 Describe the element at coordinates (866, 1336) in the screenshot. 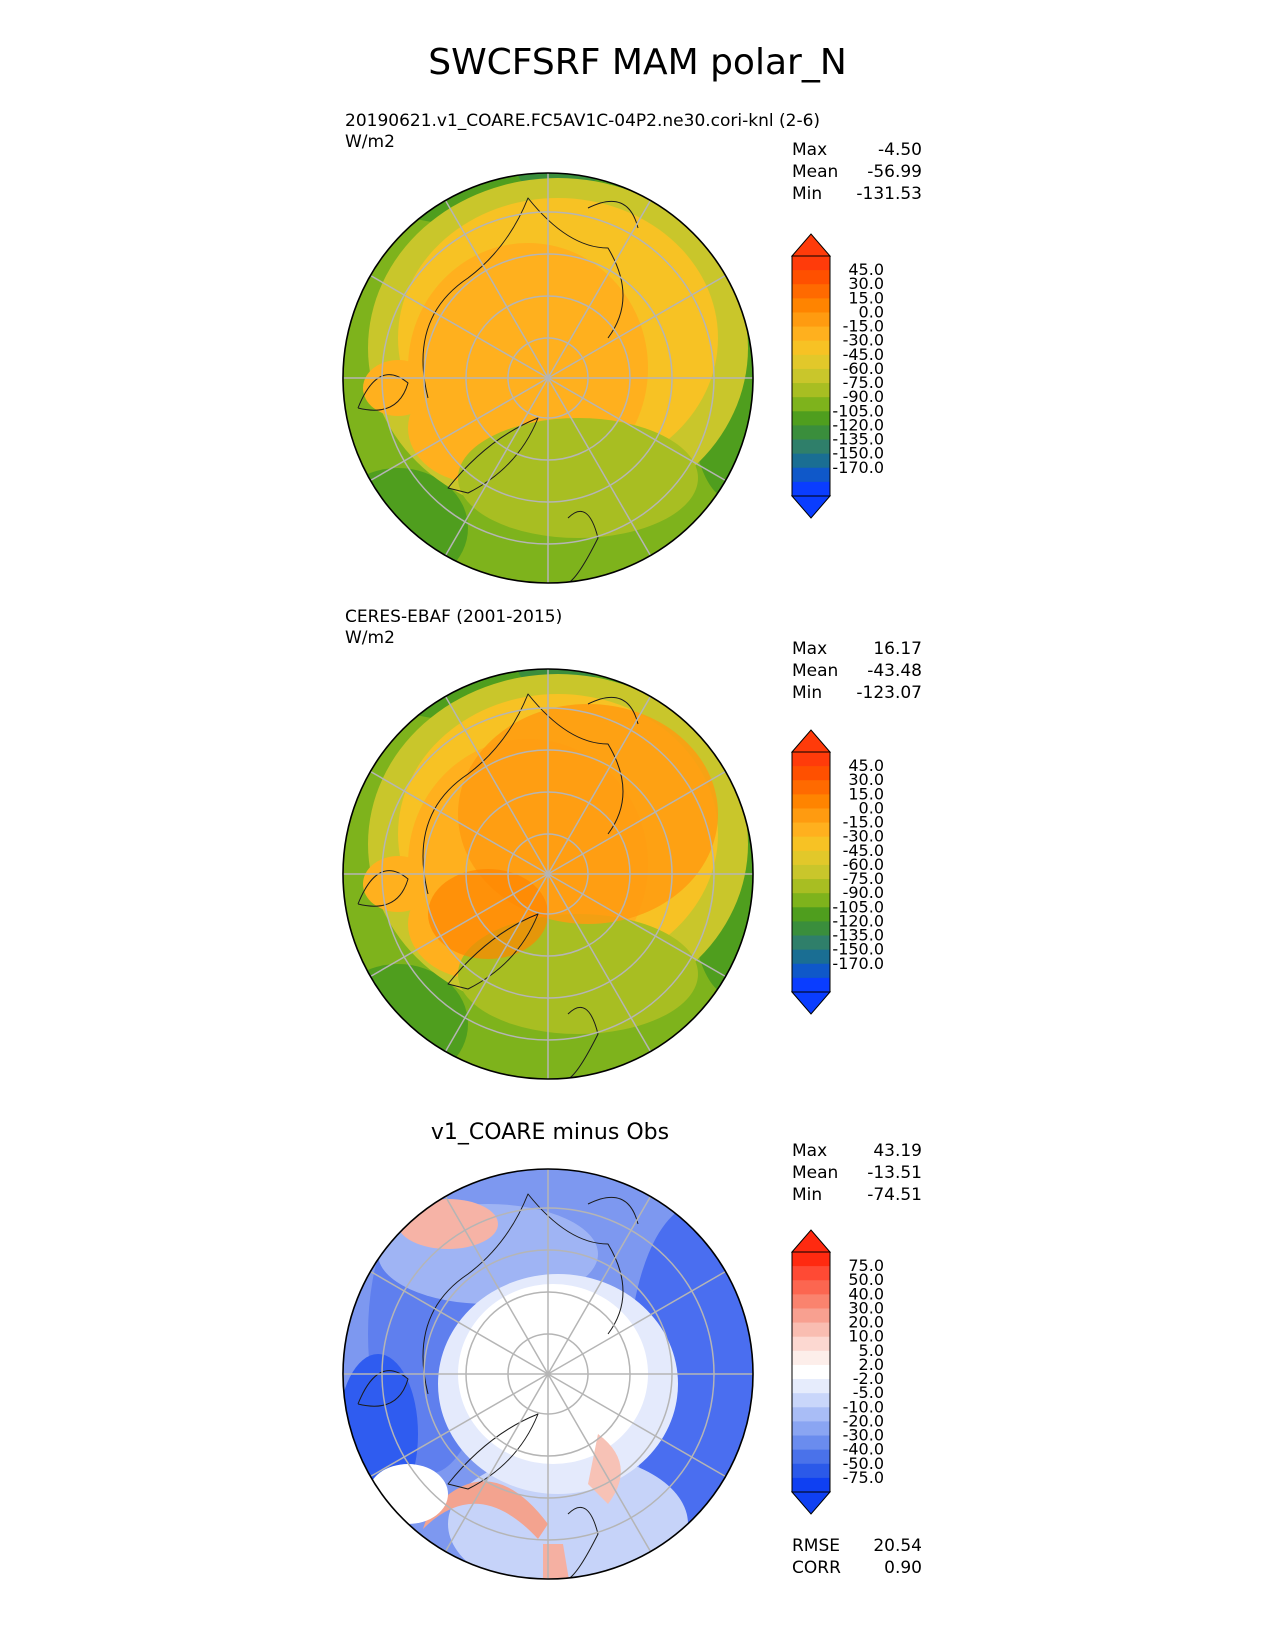

I see `colorbar-tick-label: 10.0` at that location.